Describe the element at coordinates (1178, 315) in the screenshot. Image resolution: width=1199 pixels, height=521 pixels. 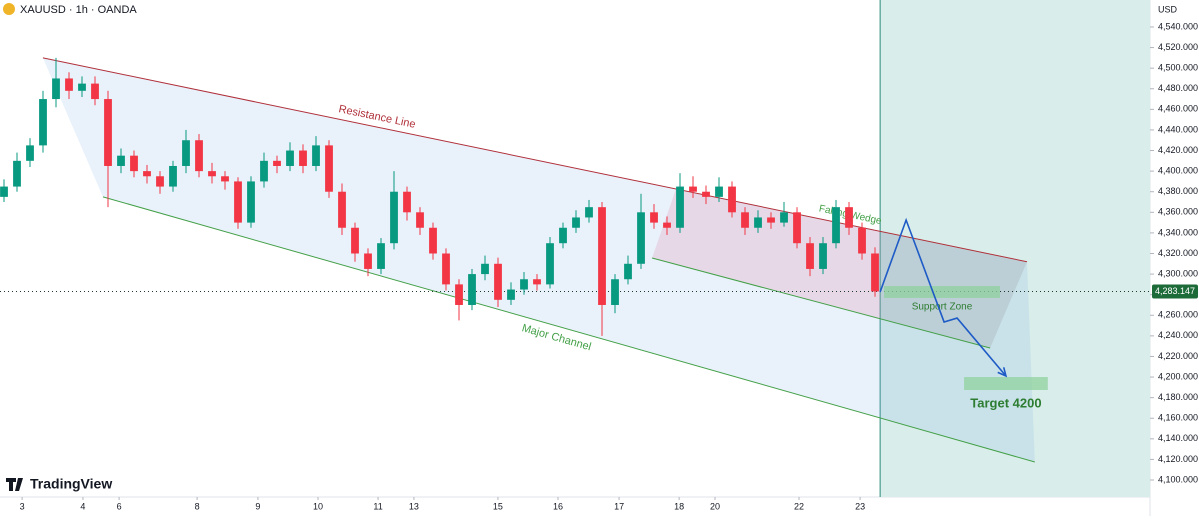
I see `y-tick-label: 4,260.000` at that location.